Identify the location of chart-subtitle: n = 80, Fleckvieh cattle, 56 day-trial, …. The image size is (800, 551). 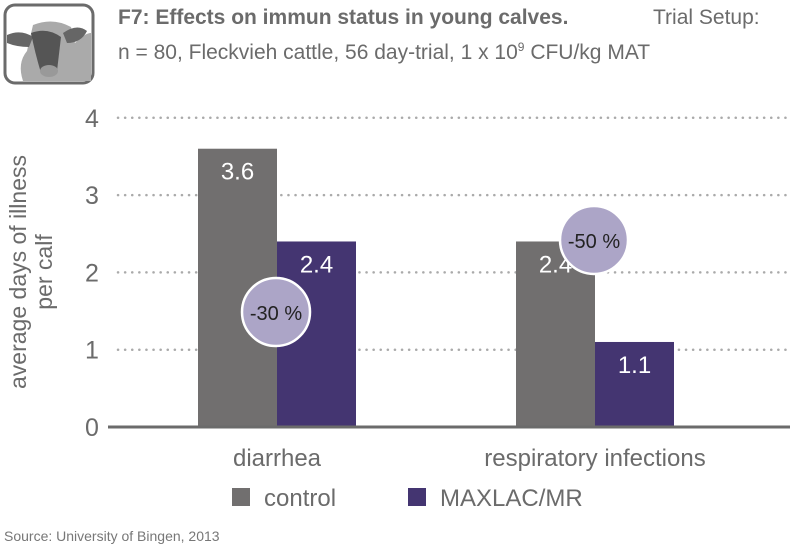
(384, 52).